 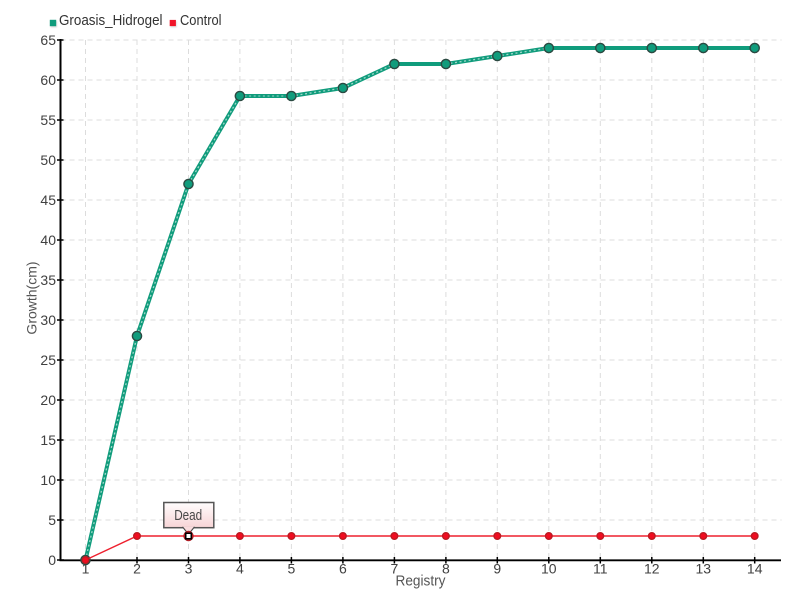 I want to click on svg-text: 11, so click(x=600, y=569).